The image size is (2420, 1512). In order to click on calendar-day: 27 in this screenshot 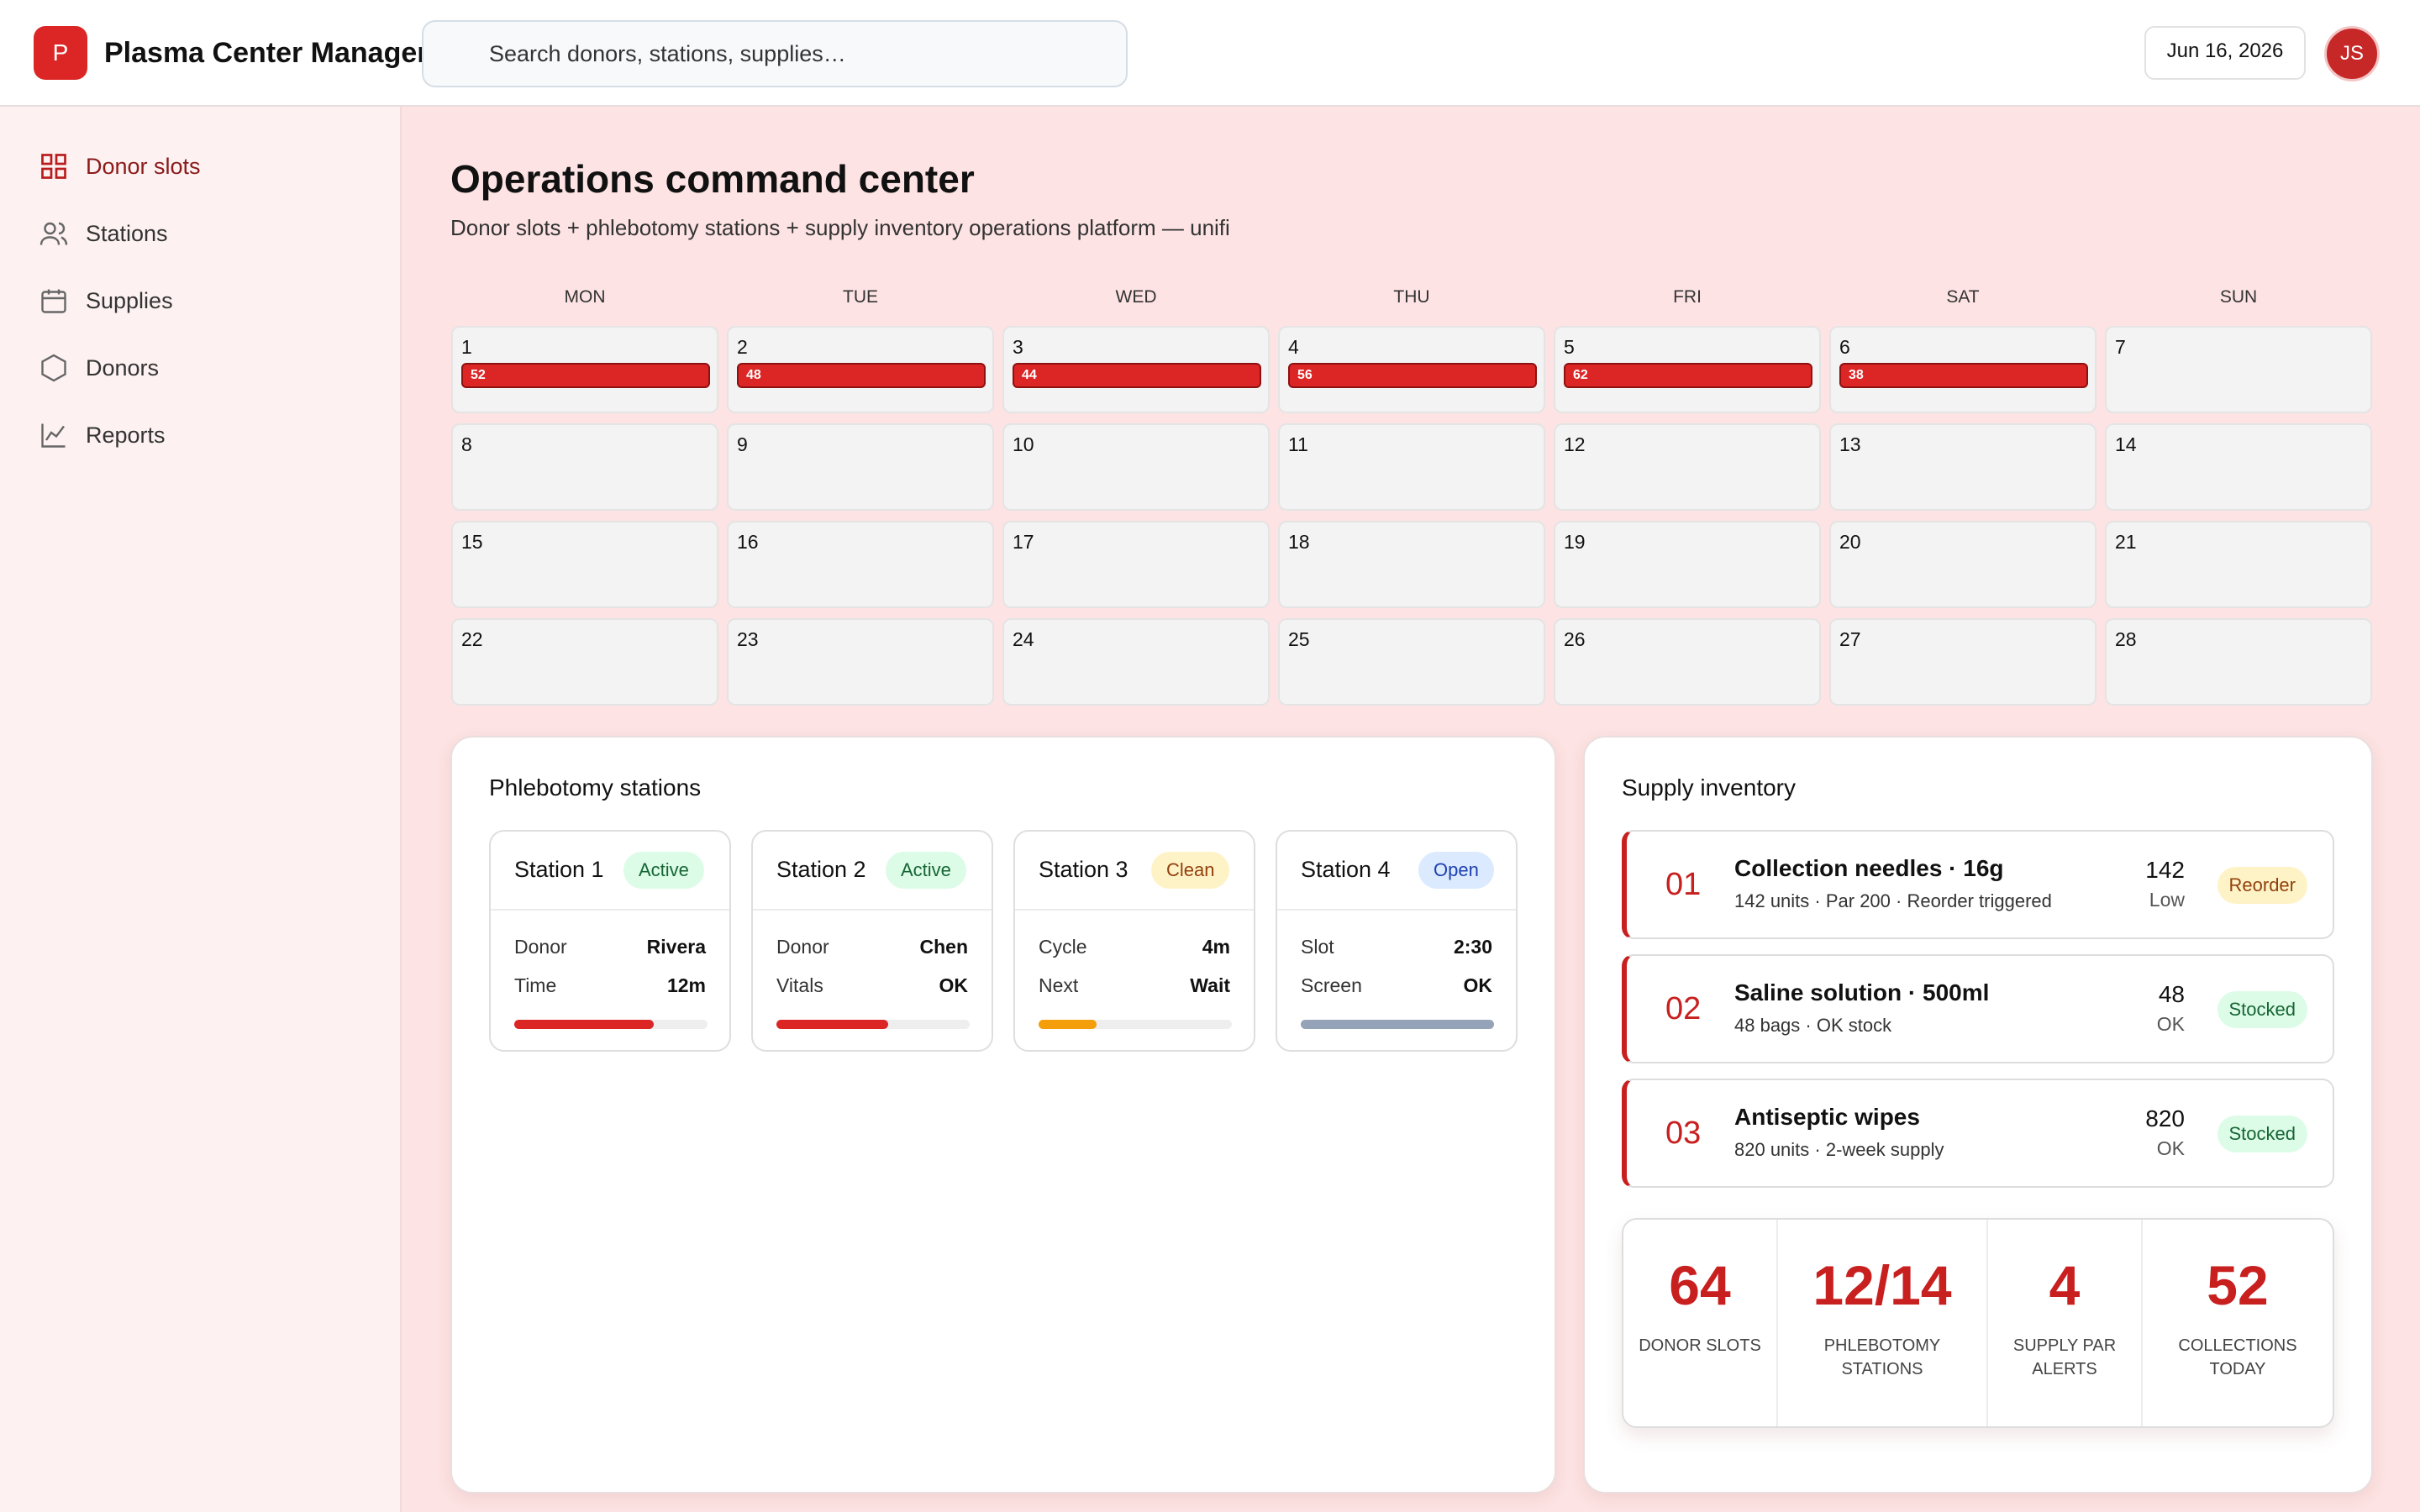, I will do `click(1963, 662)`.